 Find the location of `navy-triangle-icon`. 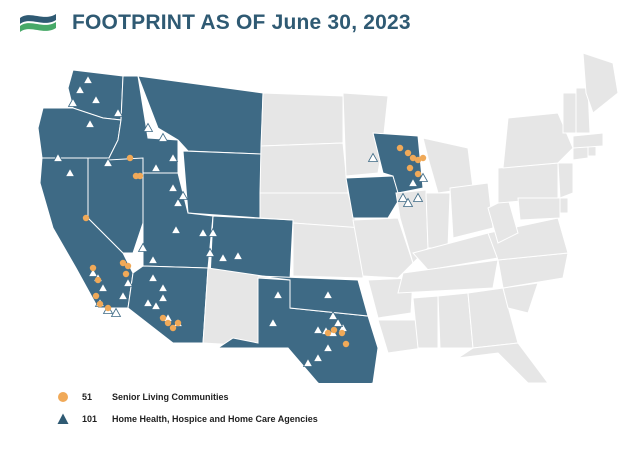

navy-triangle-icon is located at coordinates (63, 419).